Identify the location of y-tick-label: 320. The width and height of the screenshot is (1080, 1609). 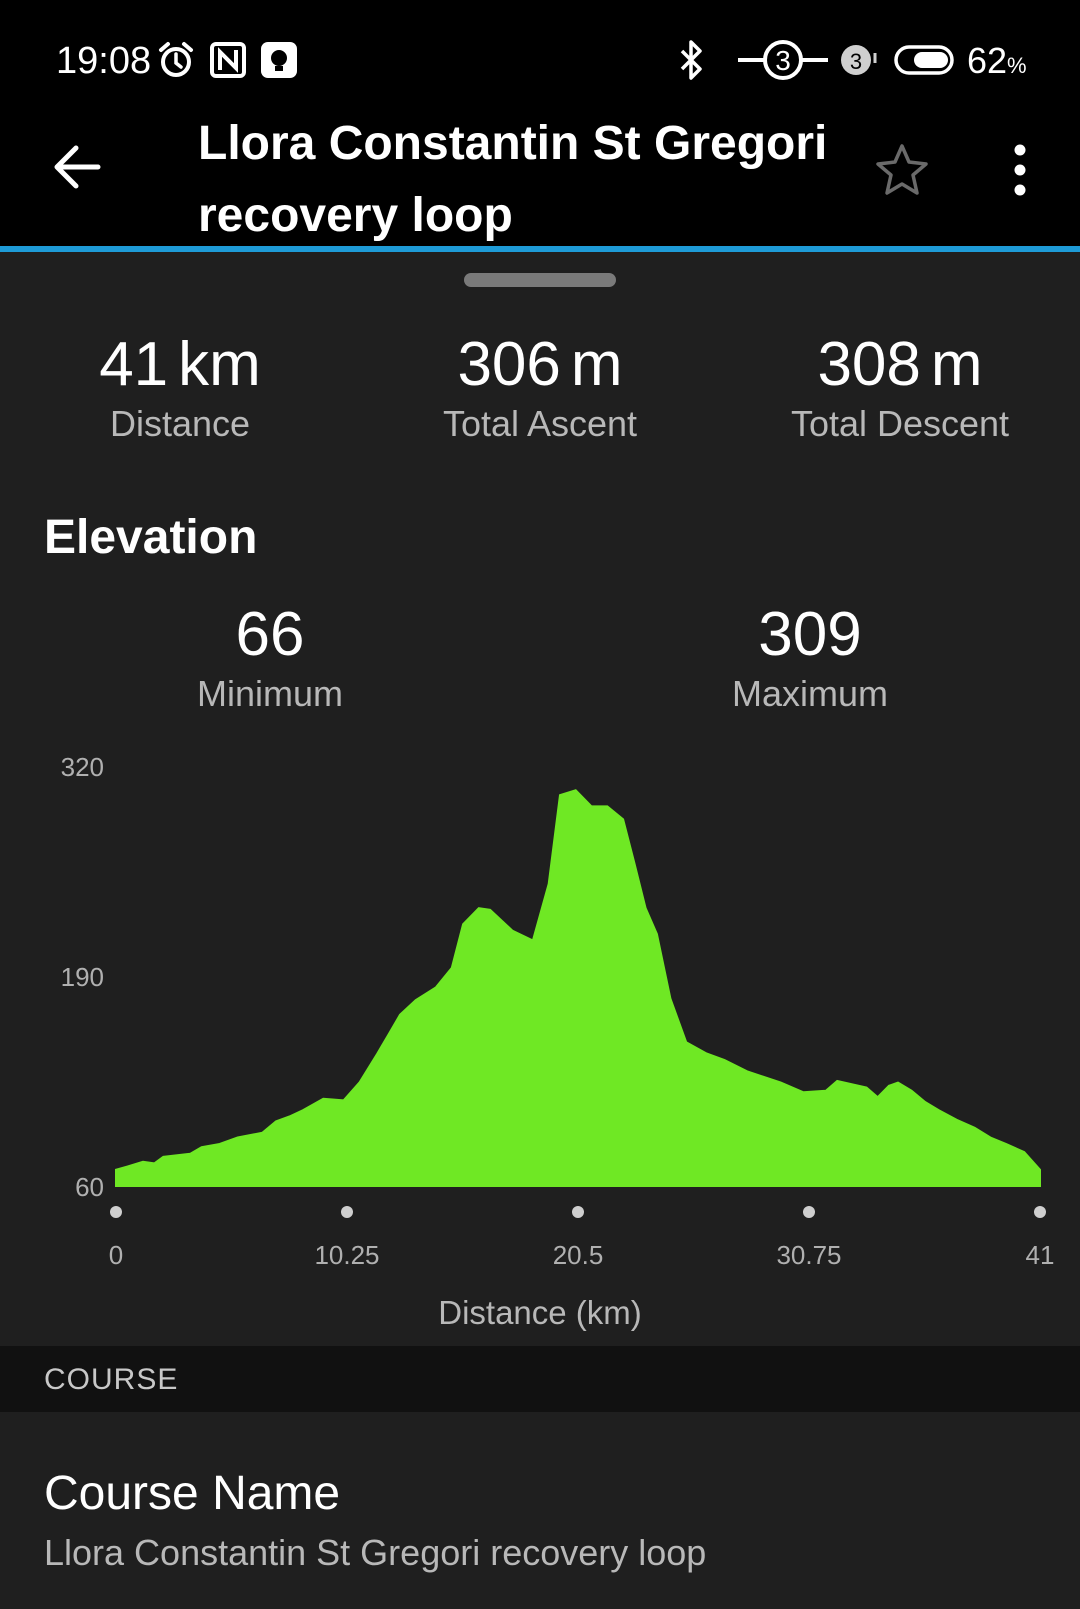
(82, 767).